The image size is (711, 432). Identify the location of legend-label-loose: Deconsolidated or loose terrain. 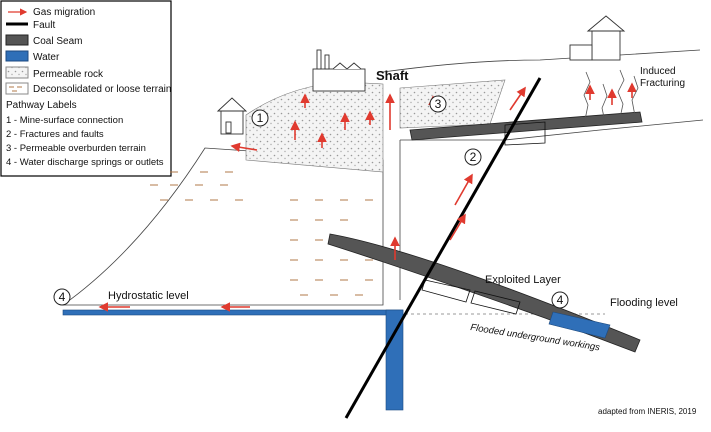
(102, 89).